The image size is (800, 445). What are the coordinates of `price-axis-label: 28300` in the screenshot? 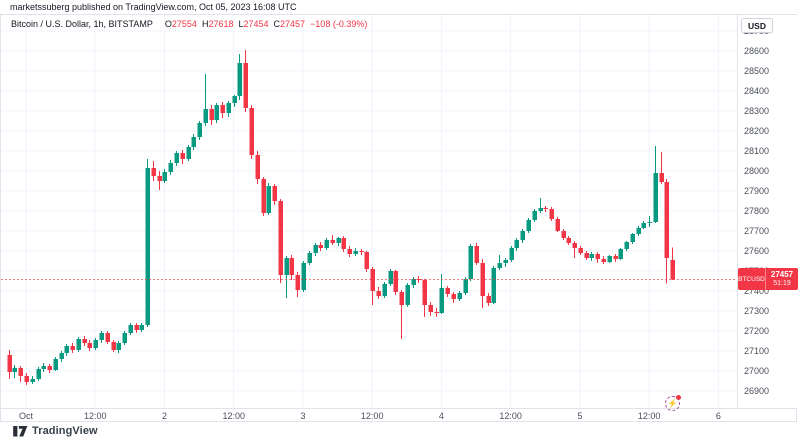 It's located at (757, 110).